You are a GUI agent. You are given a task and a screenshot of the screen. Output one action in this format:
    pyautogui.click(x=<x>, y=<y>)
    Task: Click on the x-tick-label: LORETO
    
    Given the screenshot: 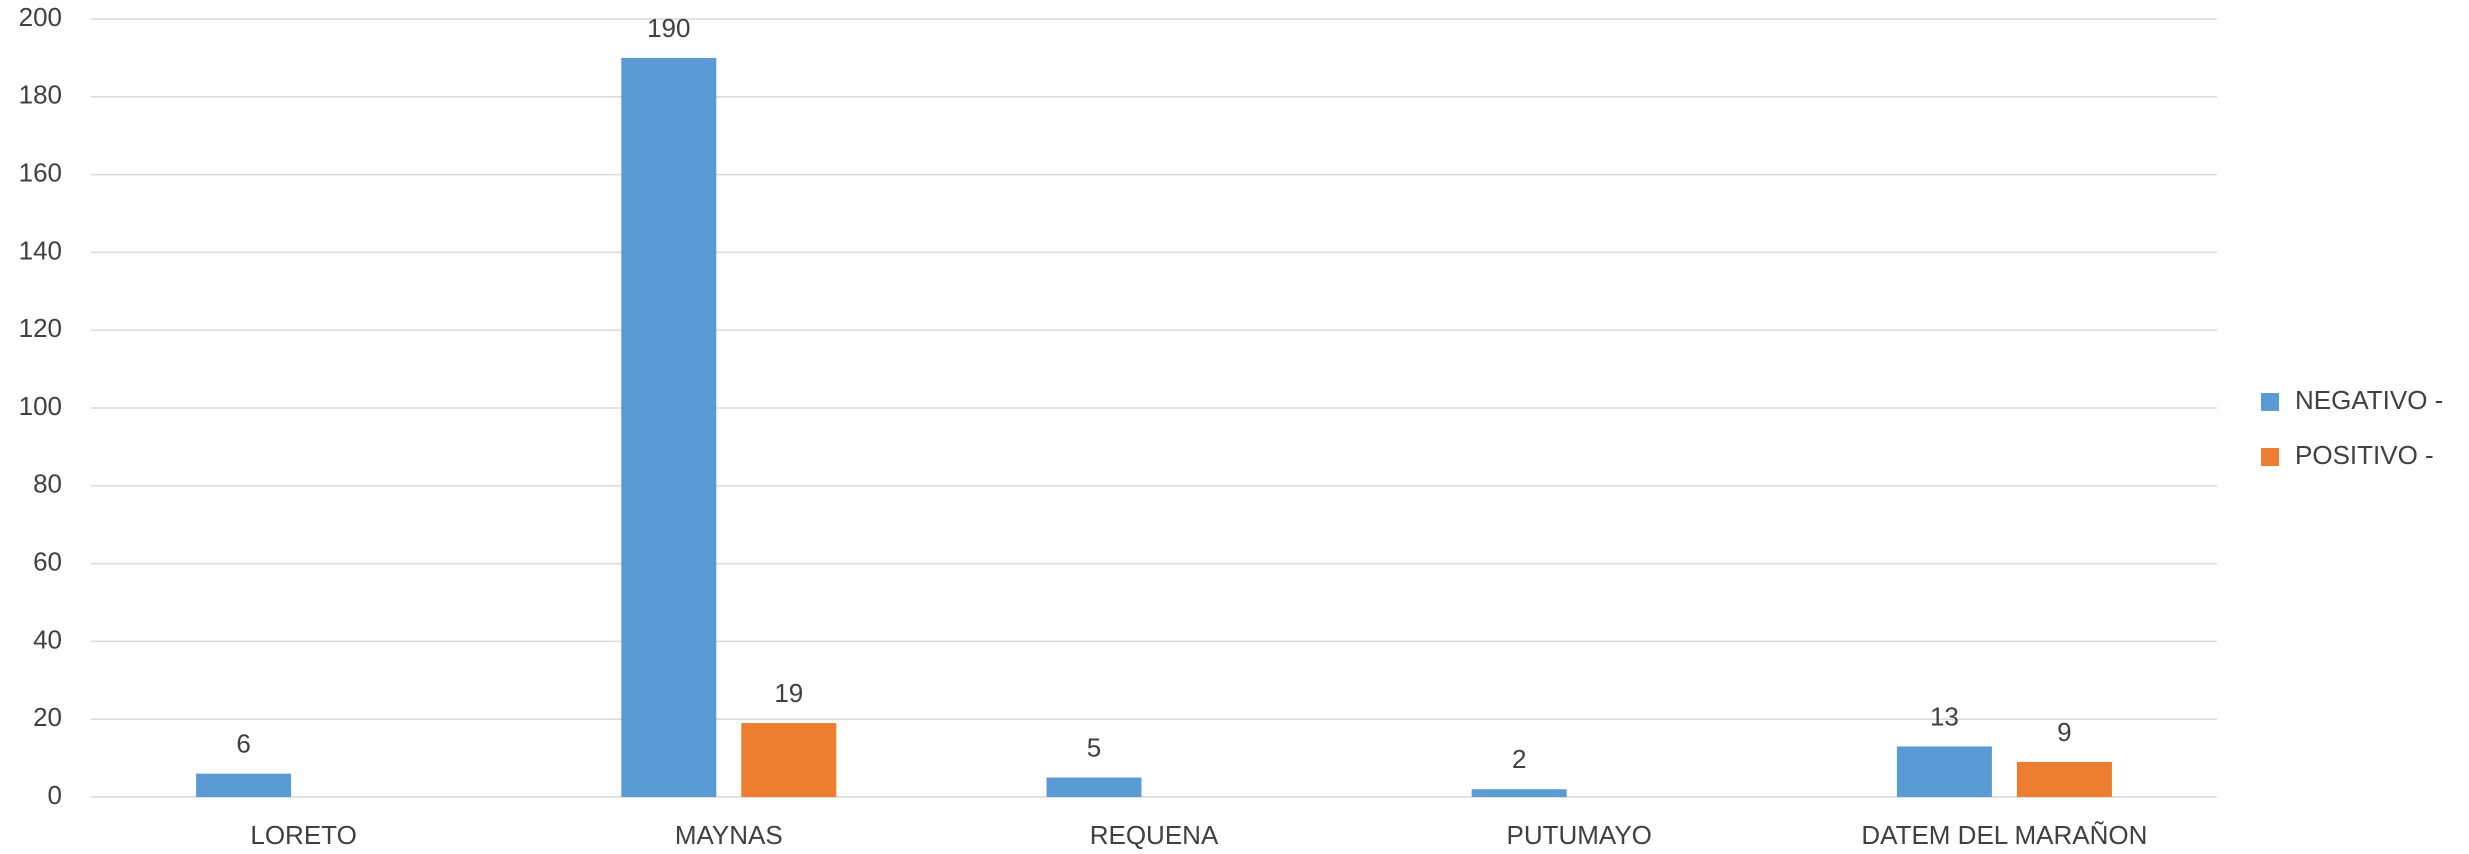 What is the action you would take?
    pyautogui.click(x=303, y=835)
    